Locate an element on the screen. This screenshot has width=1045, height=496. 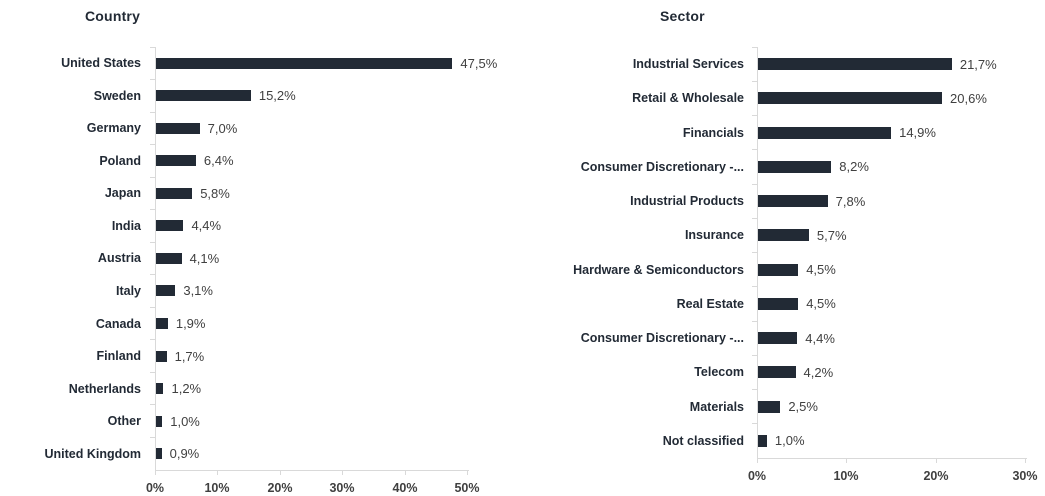
category-label: Other is located at coordinates (124, 421).